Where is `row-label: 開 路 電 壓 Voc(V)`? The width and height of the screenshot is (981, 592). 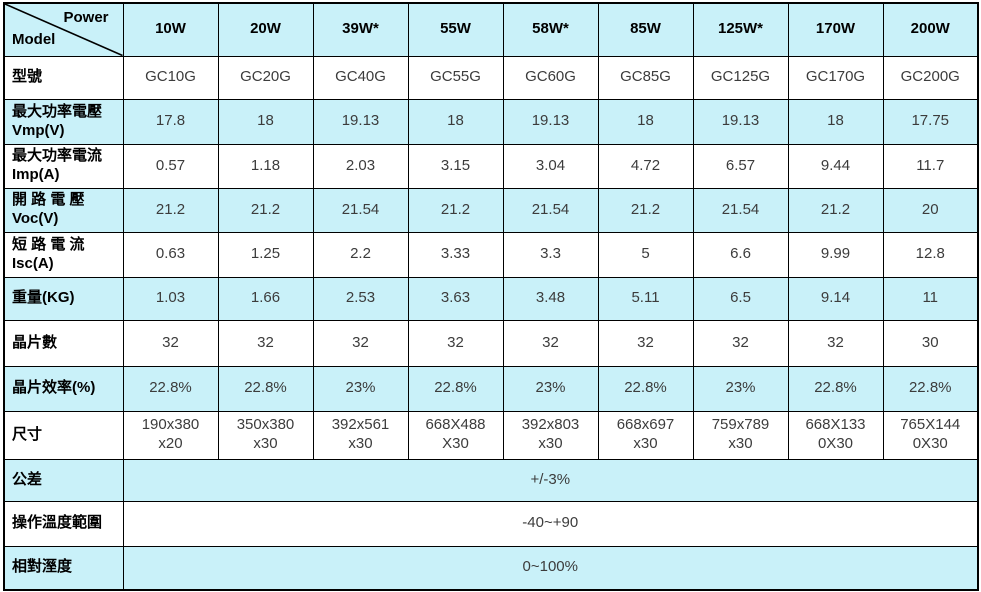
row-label: 開 路 電 壓 Voc(V) is located at coordinates (63, 210).